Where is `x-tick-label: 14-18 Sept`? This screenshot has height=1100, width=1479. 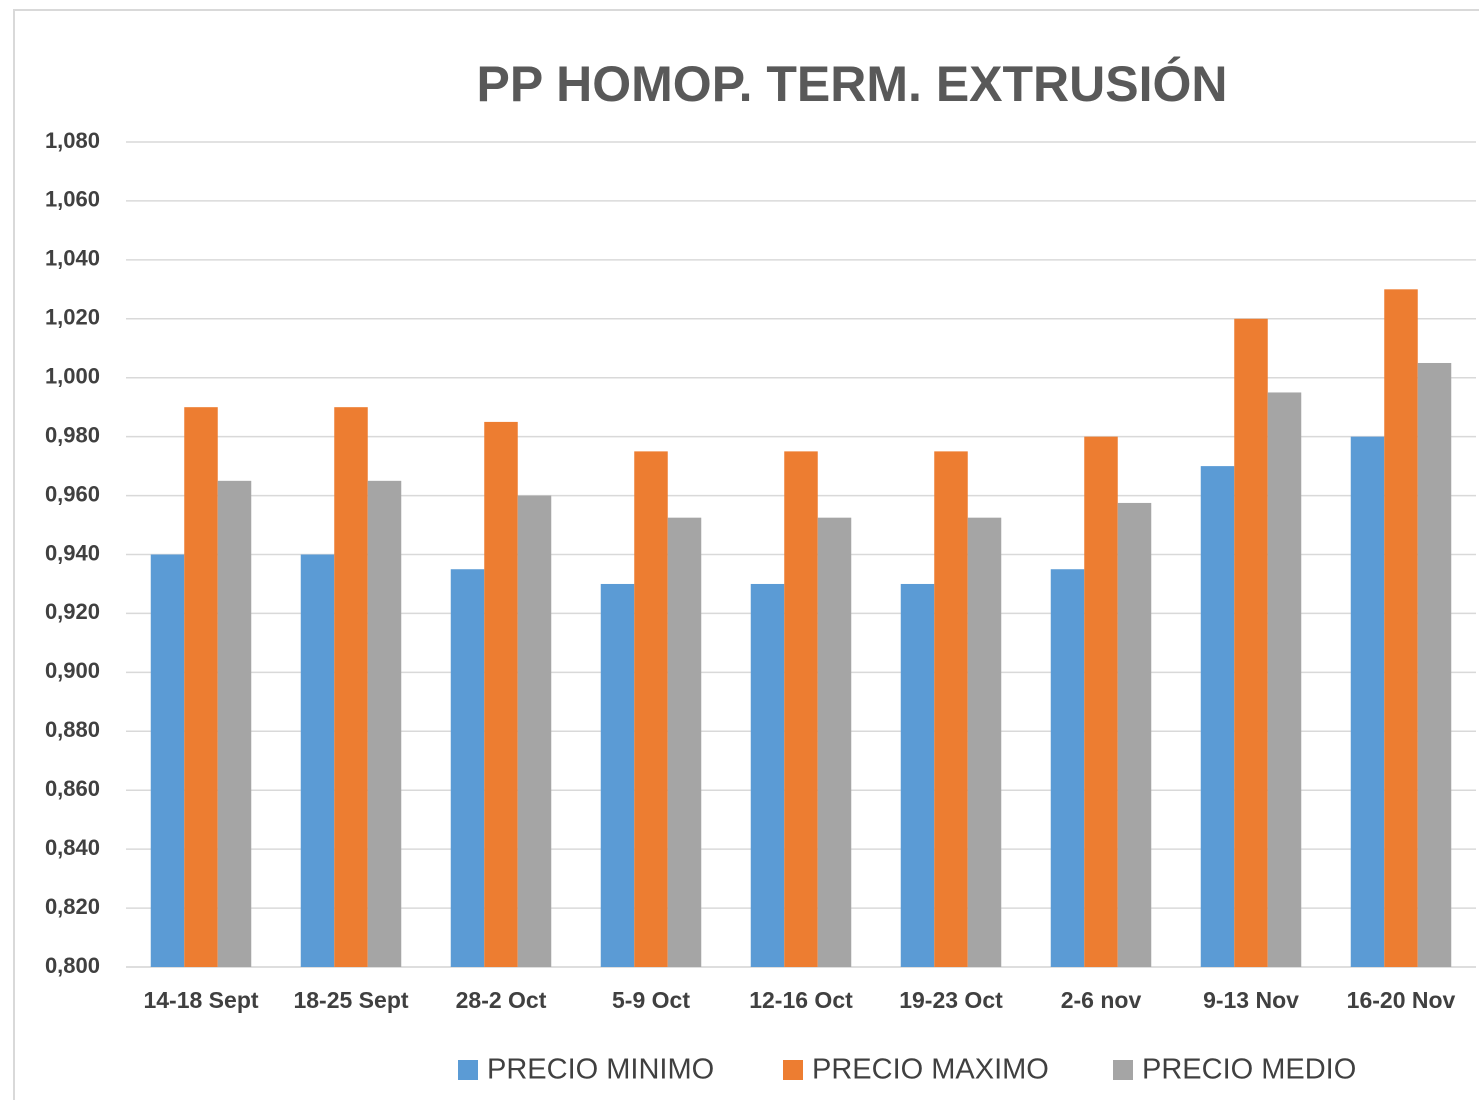
x-tick-label: 14-18 Sept is located at coordinates (200, 1000).